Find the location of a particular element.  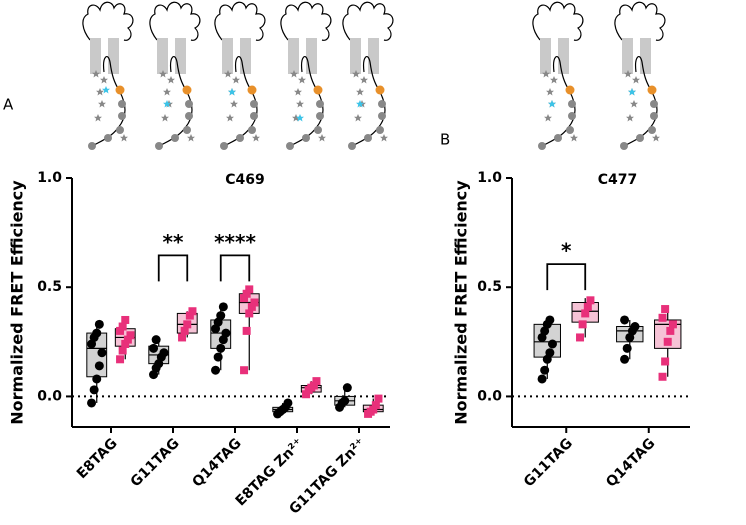

chart-title: C469 is located at coordinates (245, 180).